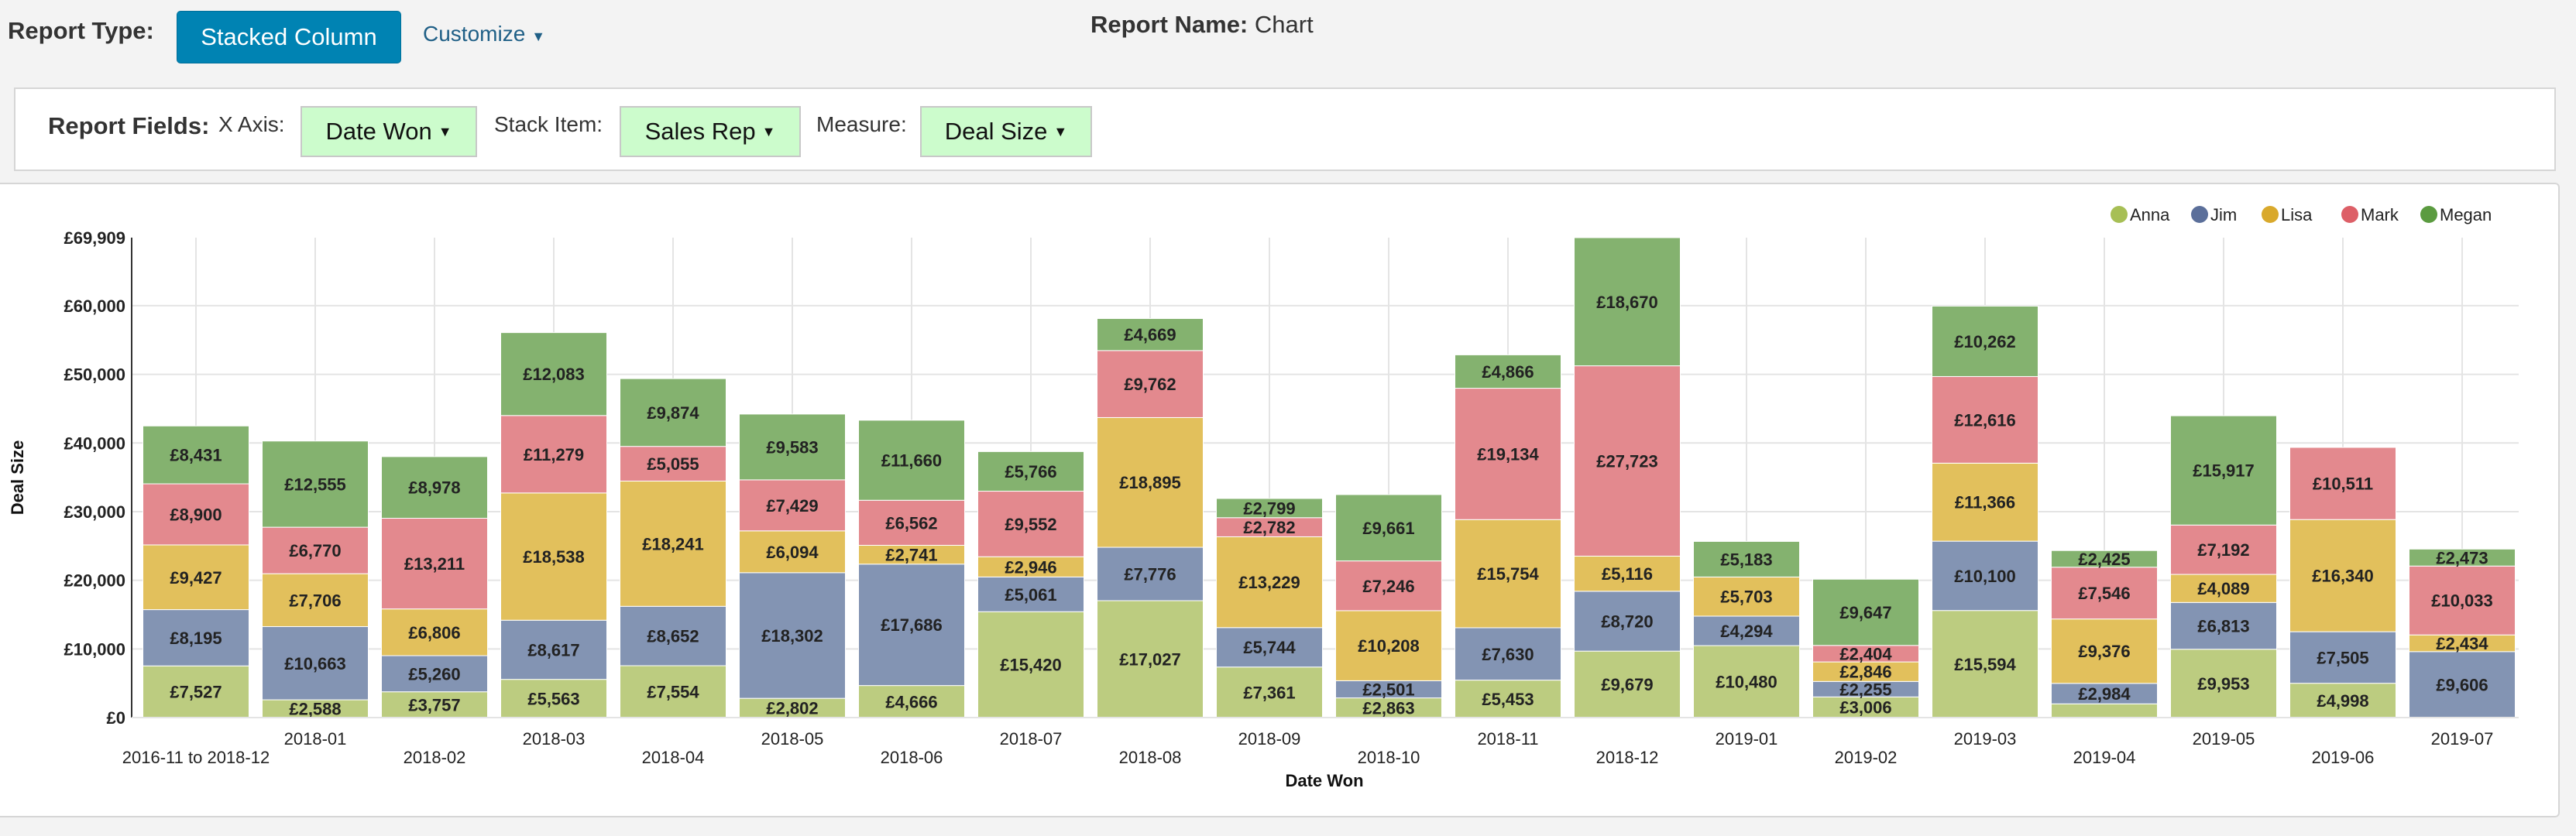 The width and height of the screenshot is (2576, 836). What do you see at coordinates (434, 632) in the screenshot?
I see `bar-data-label: £6,806` at bounding box center [434, 632].